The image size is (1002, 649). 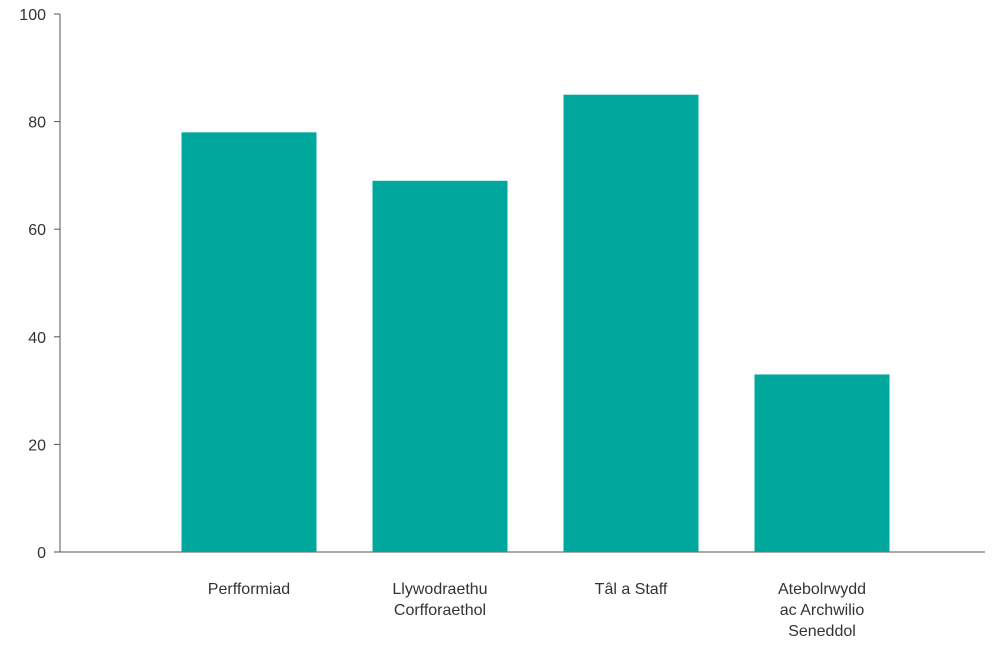 What do you see at coordinates (41, 553) in the screenshot?
I see `y-tick-label: 0` at bounding box center [41, 553].